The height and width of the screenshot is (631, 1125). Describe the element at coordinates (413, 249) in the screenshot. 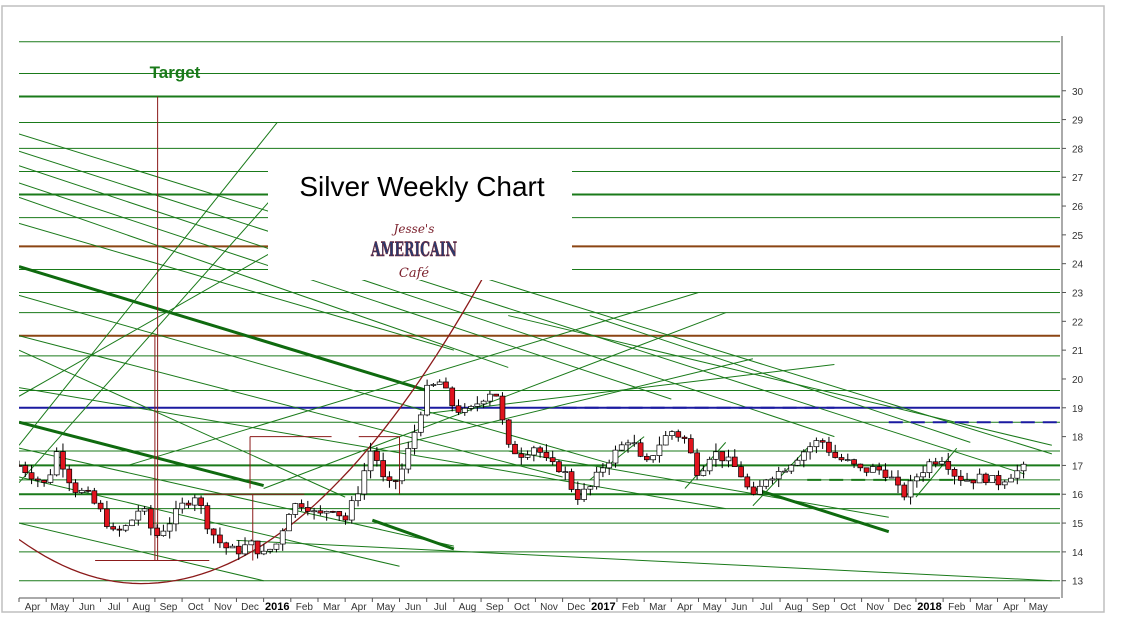

I see `watermark-line2: AMERICAIN` at that location.